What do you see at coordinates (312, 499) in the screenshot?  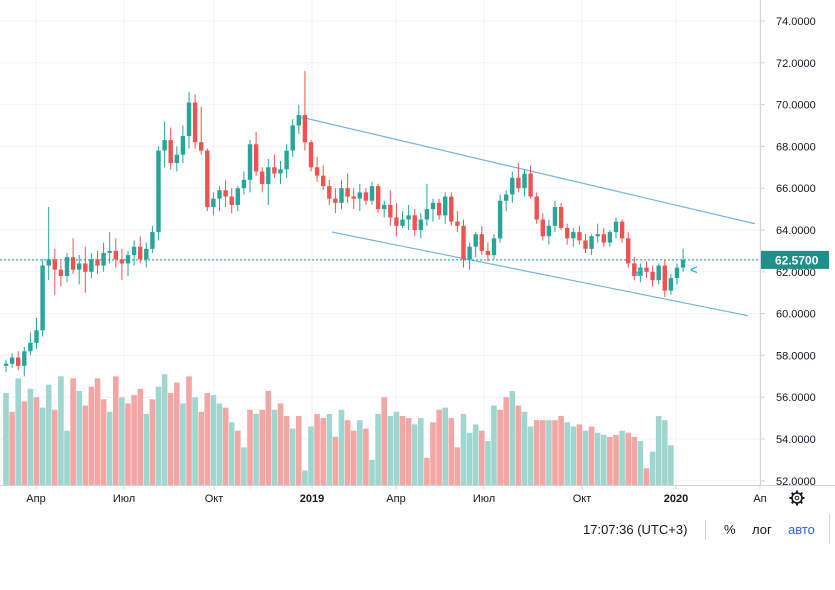 I see `time-tick-label: 2019` at bounding box center [312, 499].